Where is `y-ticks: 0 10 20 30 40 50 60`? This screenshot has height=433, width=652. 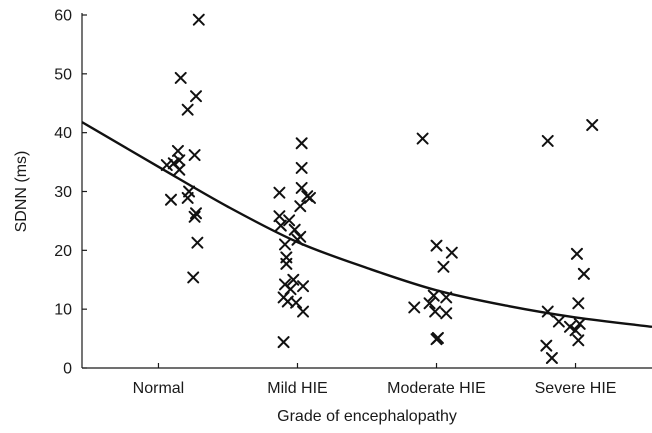
y-ticks: 0 10 20 30 40 50 60 is located at coordinates (70, 193).